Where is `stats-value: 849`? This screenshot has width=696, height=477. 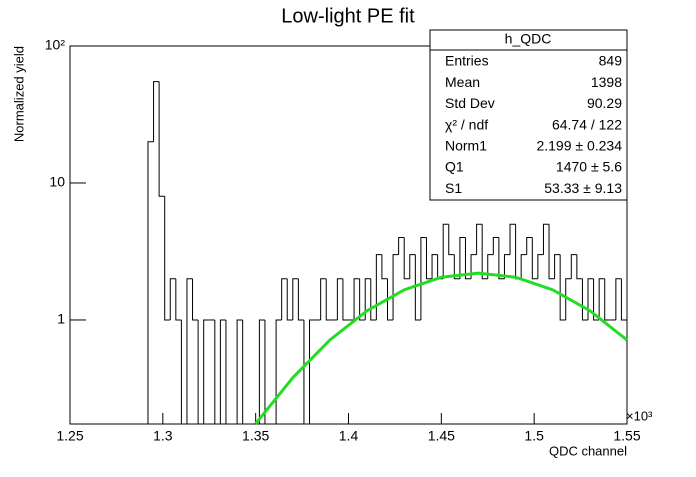 stats-value: 849 is located at coordinates (611, 61).